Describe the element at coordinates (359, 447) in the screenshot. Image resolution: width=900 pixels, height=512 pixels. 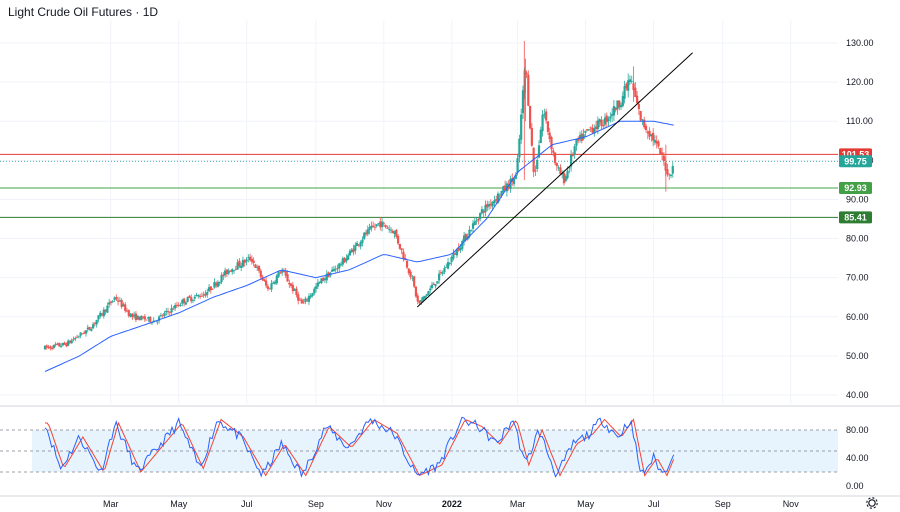
I see `stochastic-k-line` at that location.